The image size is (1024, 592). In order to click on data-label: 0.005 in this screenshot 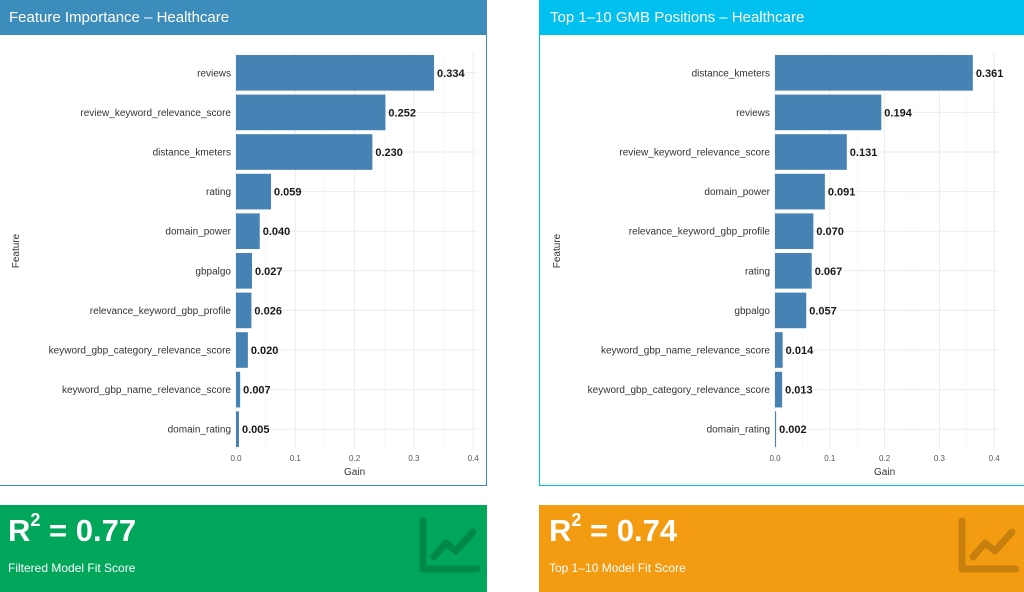, I will do `click(256, 430)`.